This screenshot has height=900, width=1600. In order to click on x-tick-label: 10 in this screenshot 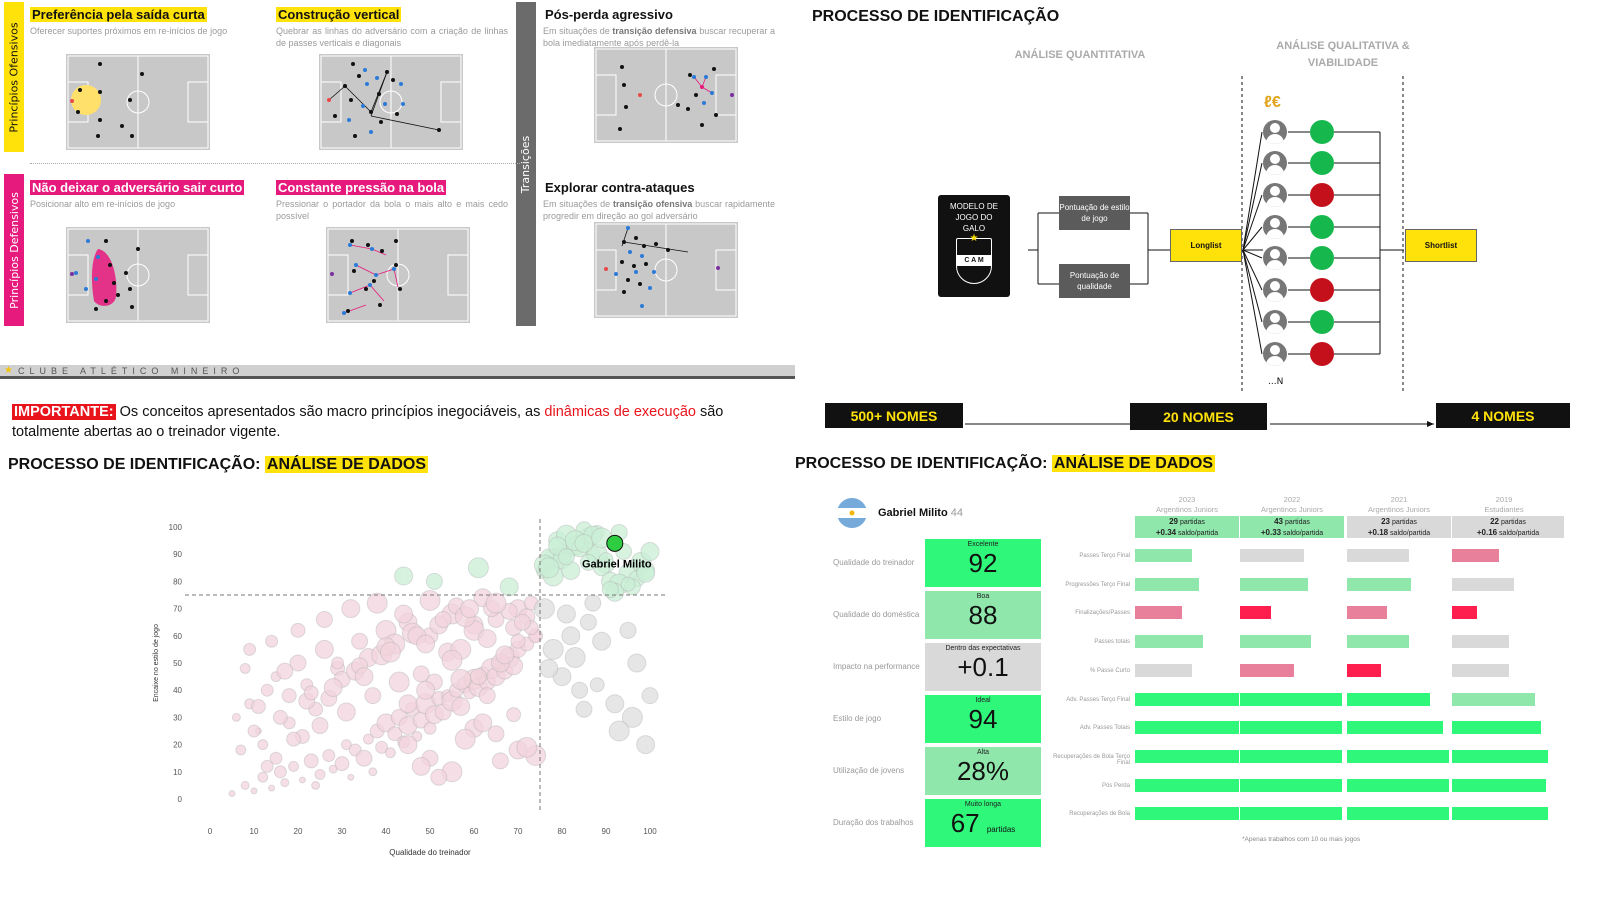, I will do `click(254, 831)`.